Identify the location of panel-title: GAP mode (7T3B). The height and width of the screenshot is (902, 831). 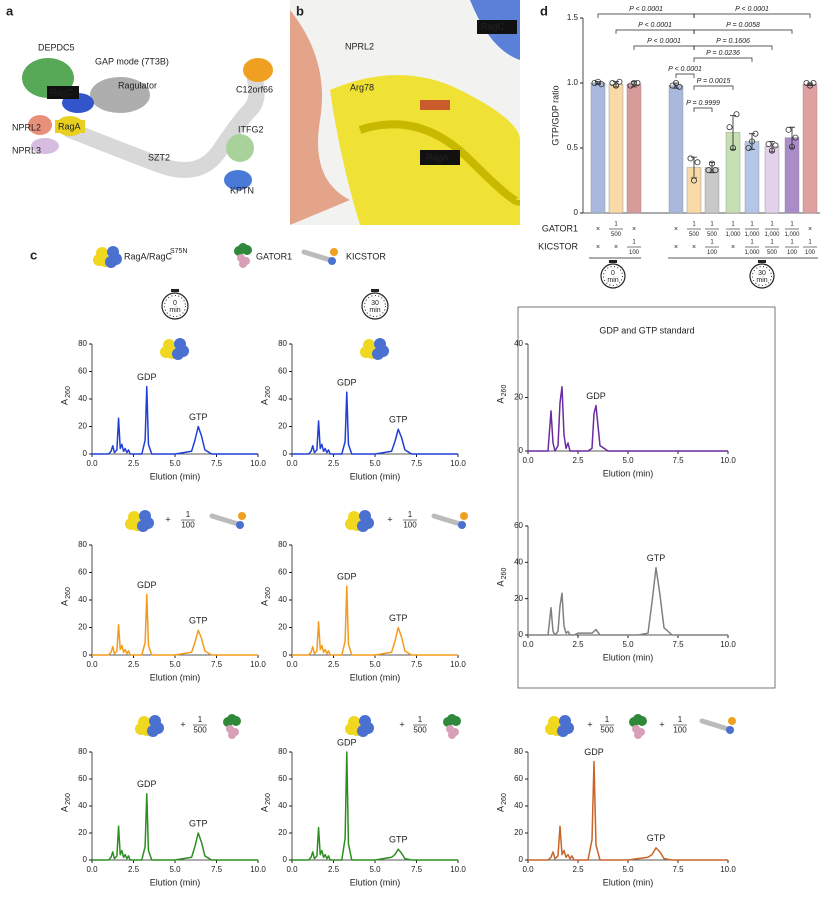
(132, 61).